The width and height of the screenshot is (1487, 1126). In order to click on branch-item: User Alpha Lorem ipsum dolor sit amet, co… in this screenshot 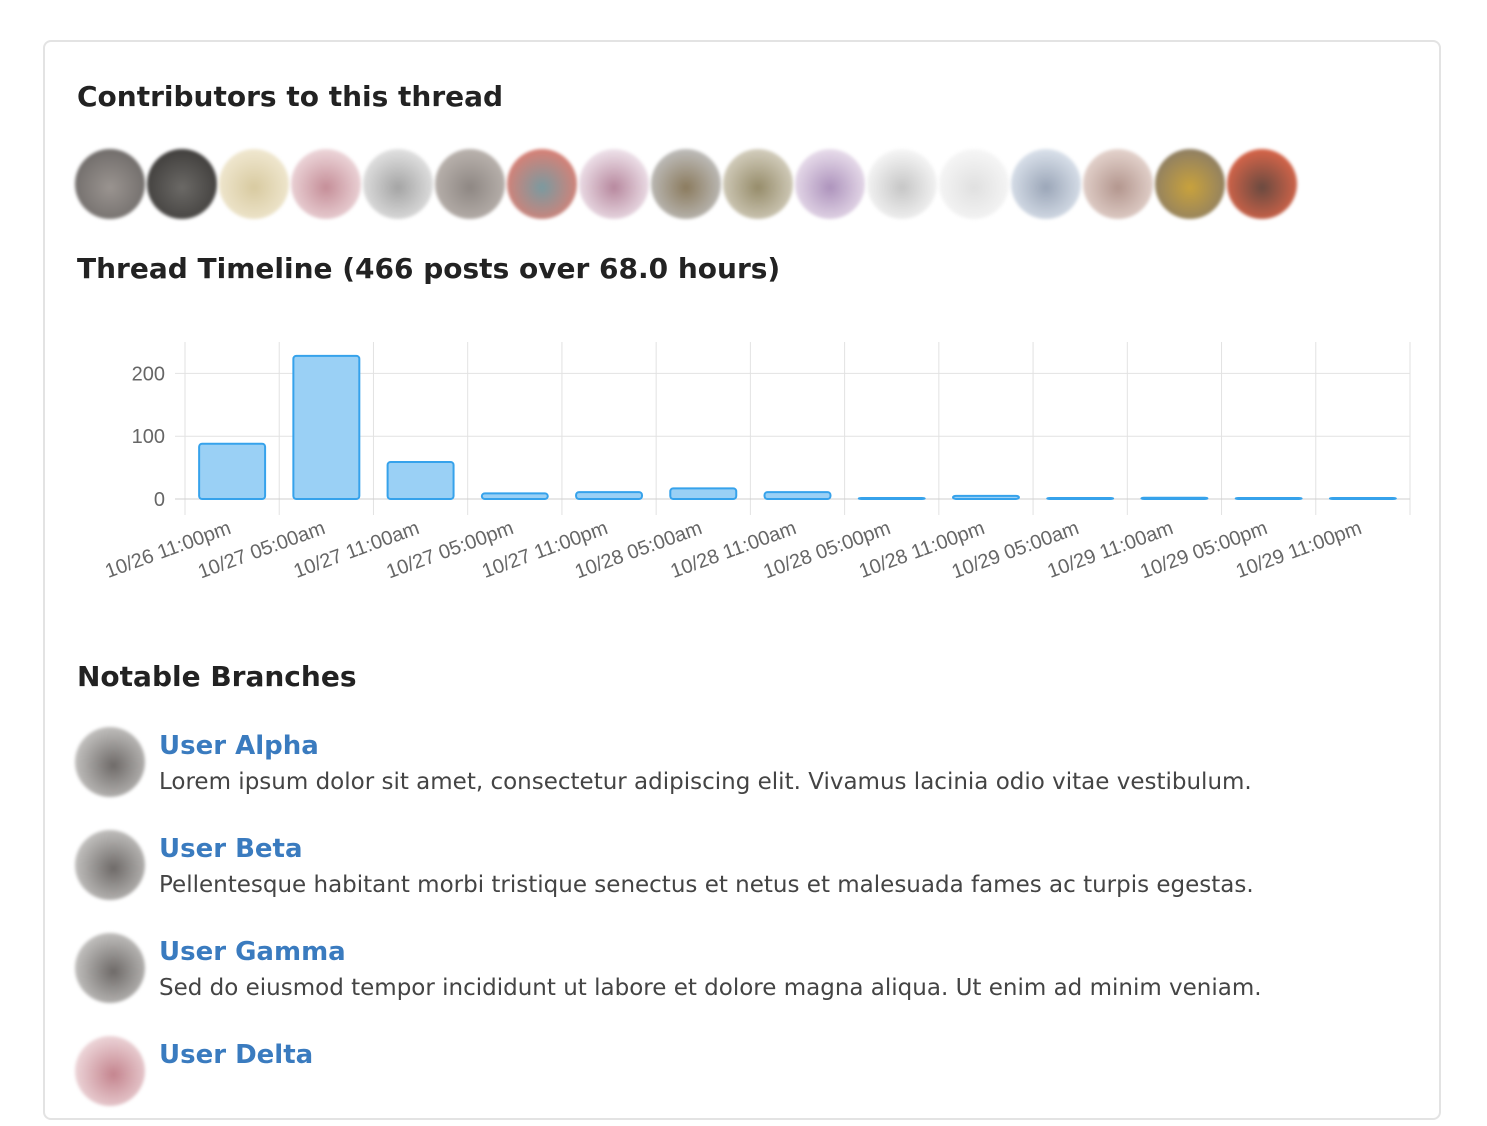, I will do `click(740, 772)`.